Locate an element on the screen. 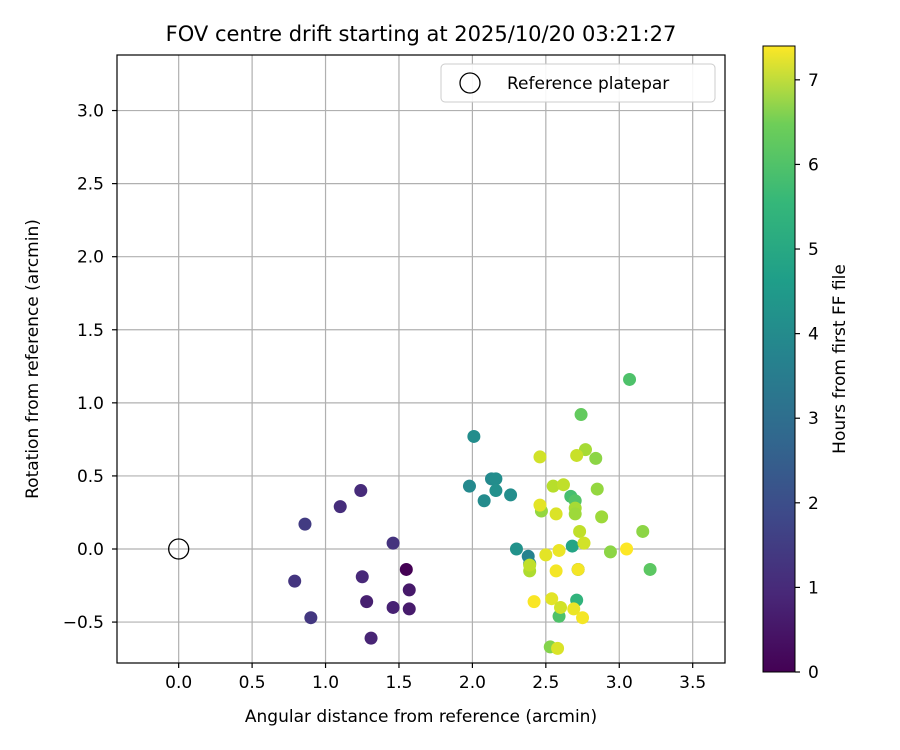 The height and width of the screenshot is (750, 900). y-tick-label: −0.5 is located at coordinates (83, 623).